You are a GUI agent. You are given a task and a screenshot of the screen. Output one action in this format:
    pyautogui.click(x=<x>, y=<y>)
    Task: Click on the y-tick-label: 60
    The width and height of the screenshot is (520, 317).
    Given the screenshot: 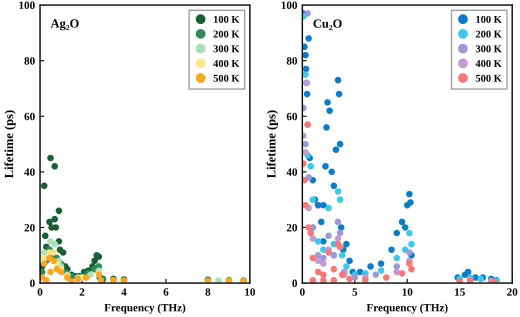 What is the action you would take?
    pyautogui.click(x=29, y=116)
    